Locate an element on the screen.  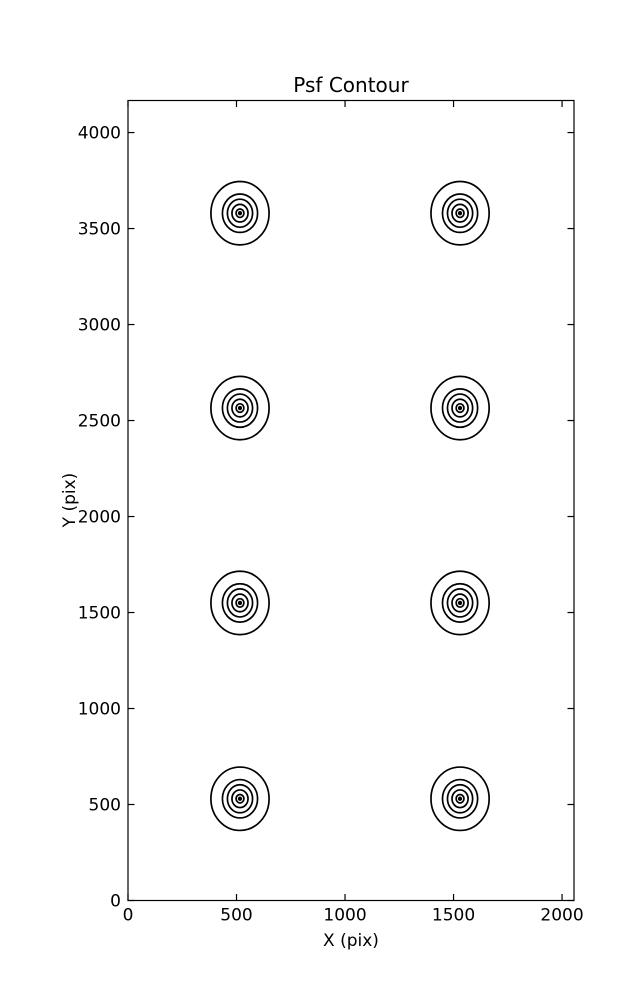
x-axis-label: X (pix) is located at coordinates (351, 941).